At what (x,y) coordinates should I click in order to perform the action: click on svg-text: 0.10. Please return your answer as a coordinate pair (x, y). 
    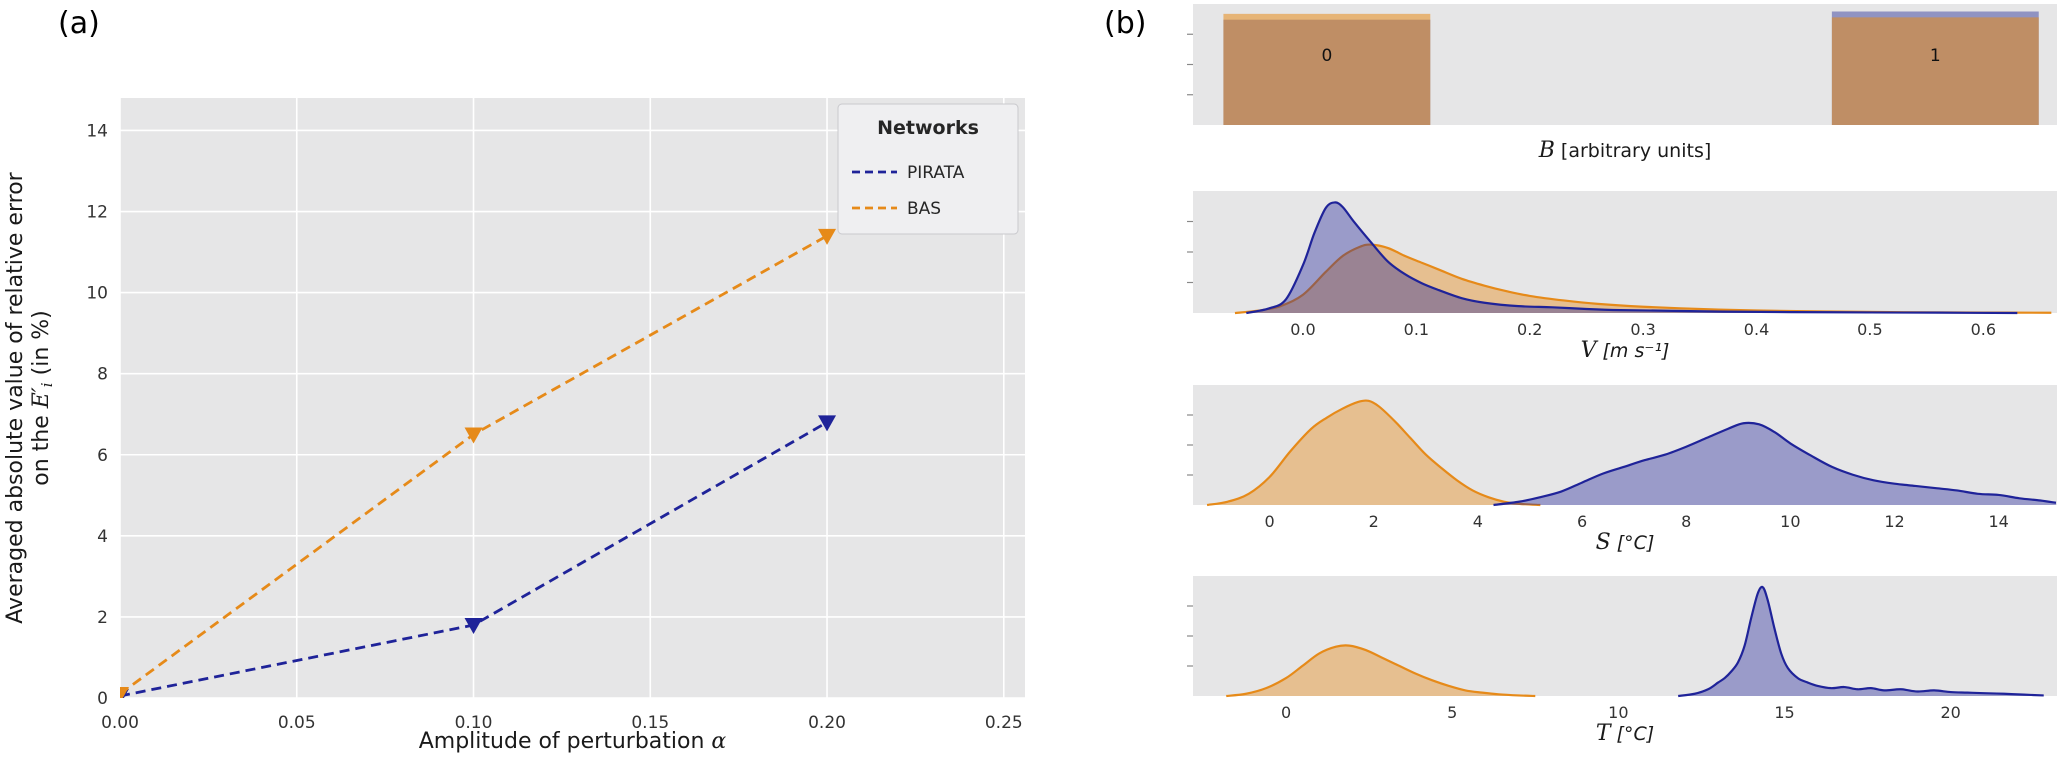
    Looking at the image, I should click on (474, 723).